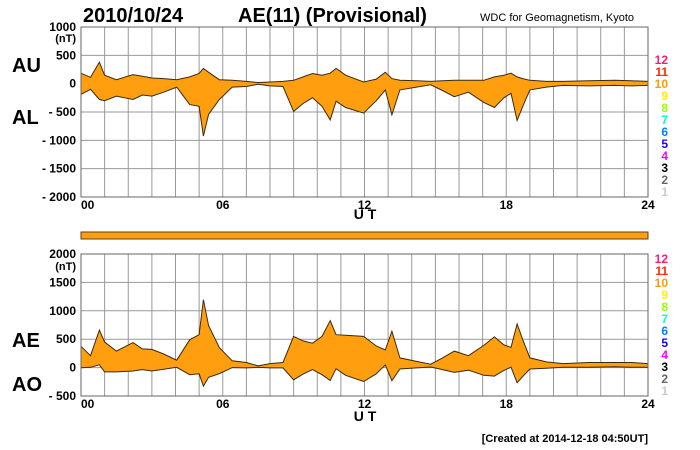  I want to click on series-line-al, so click(364, 110).